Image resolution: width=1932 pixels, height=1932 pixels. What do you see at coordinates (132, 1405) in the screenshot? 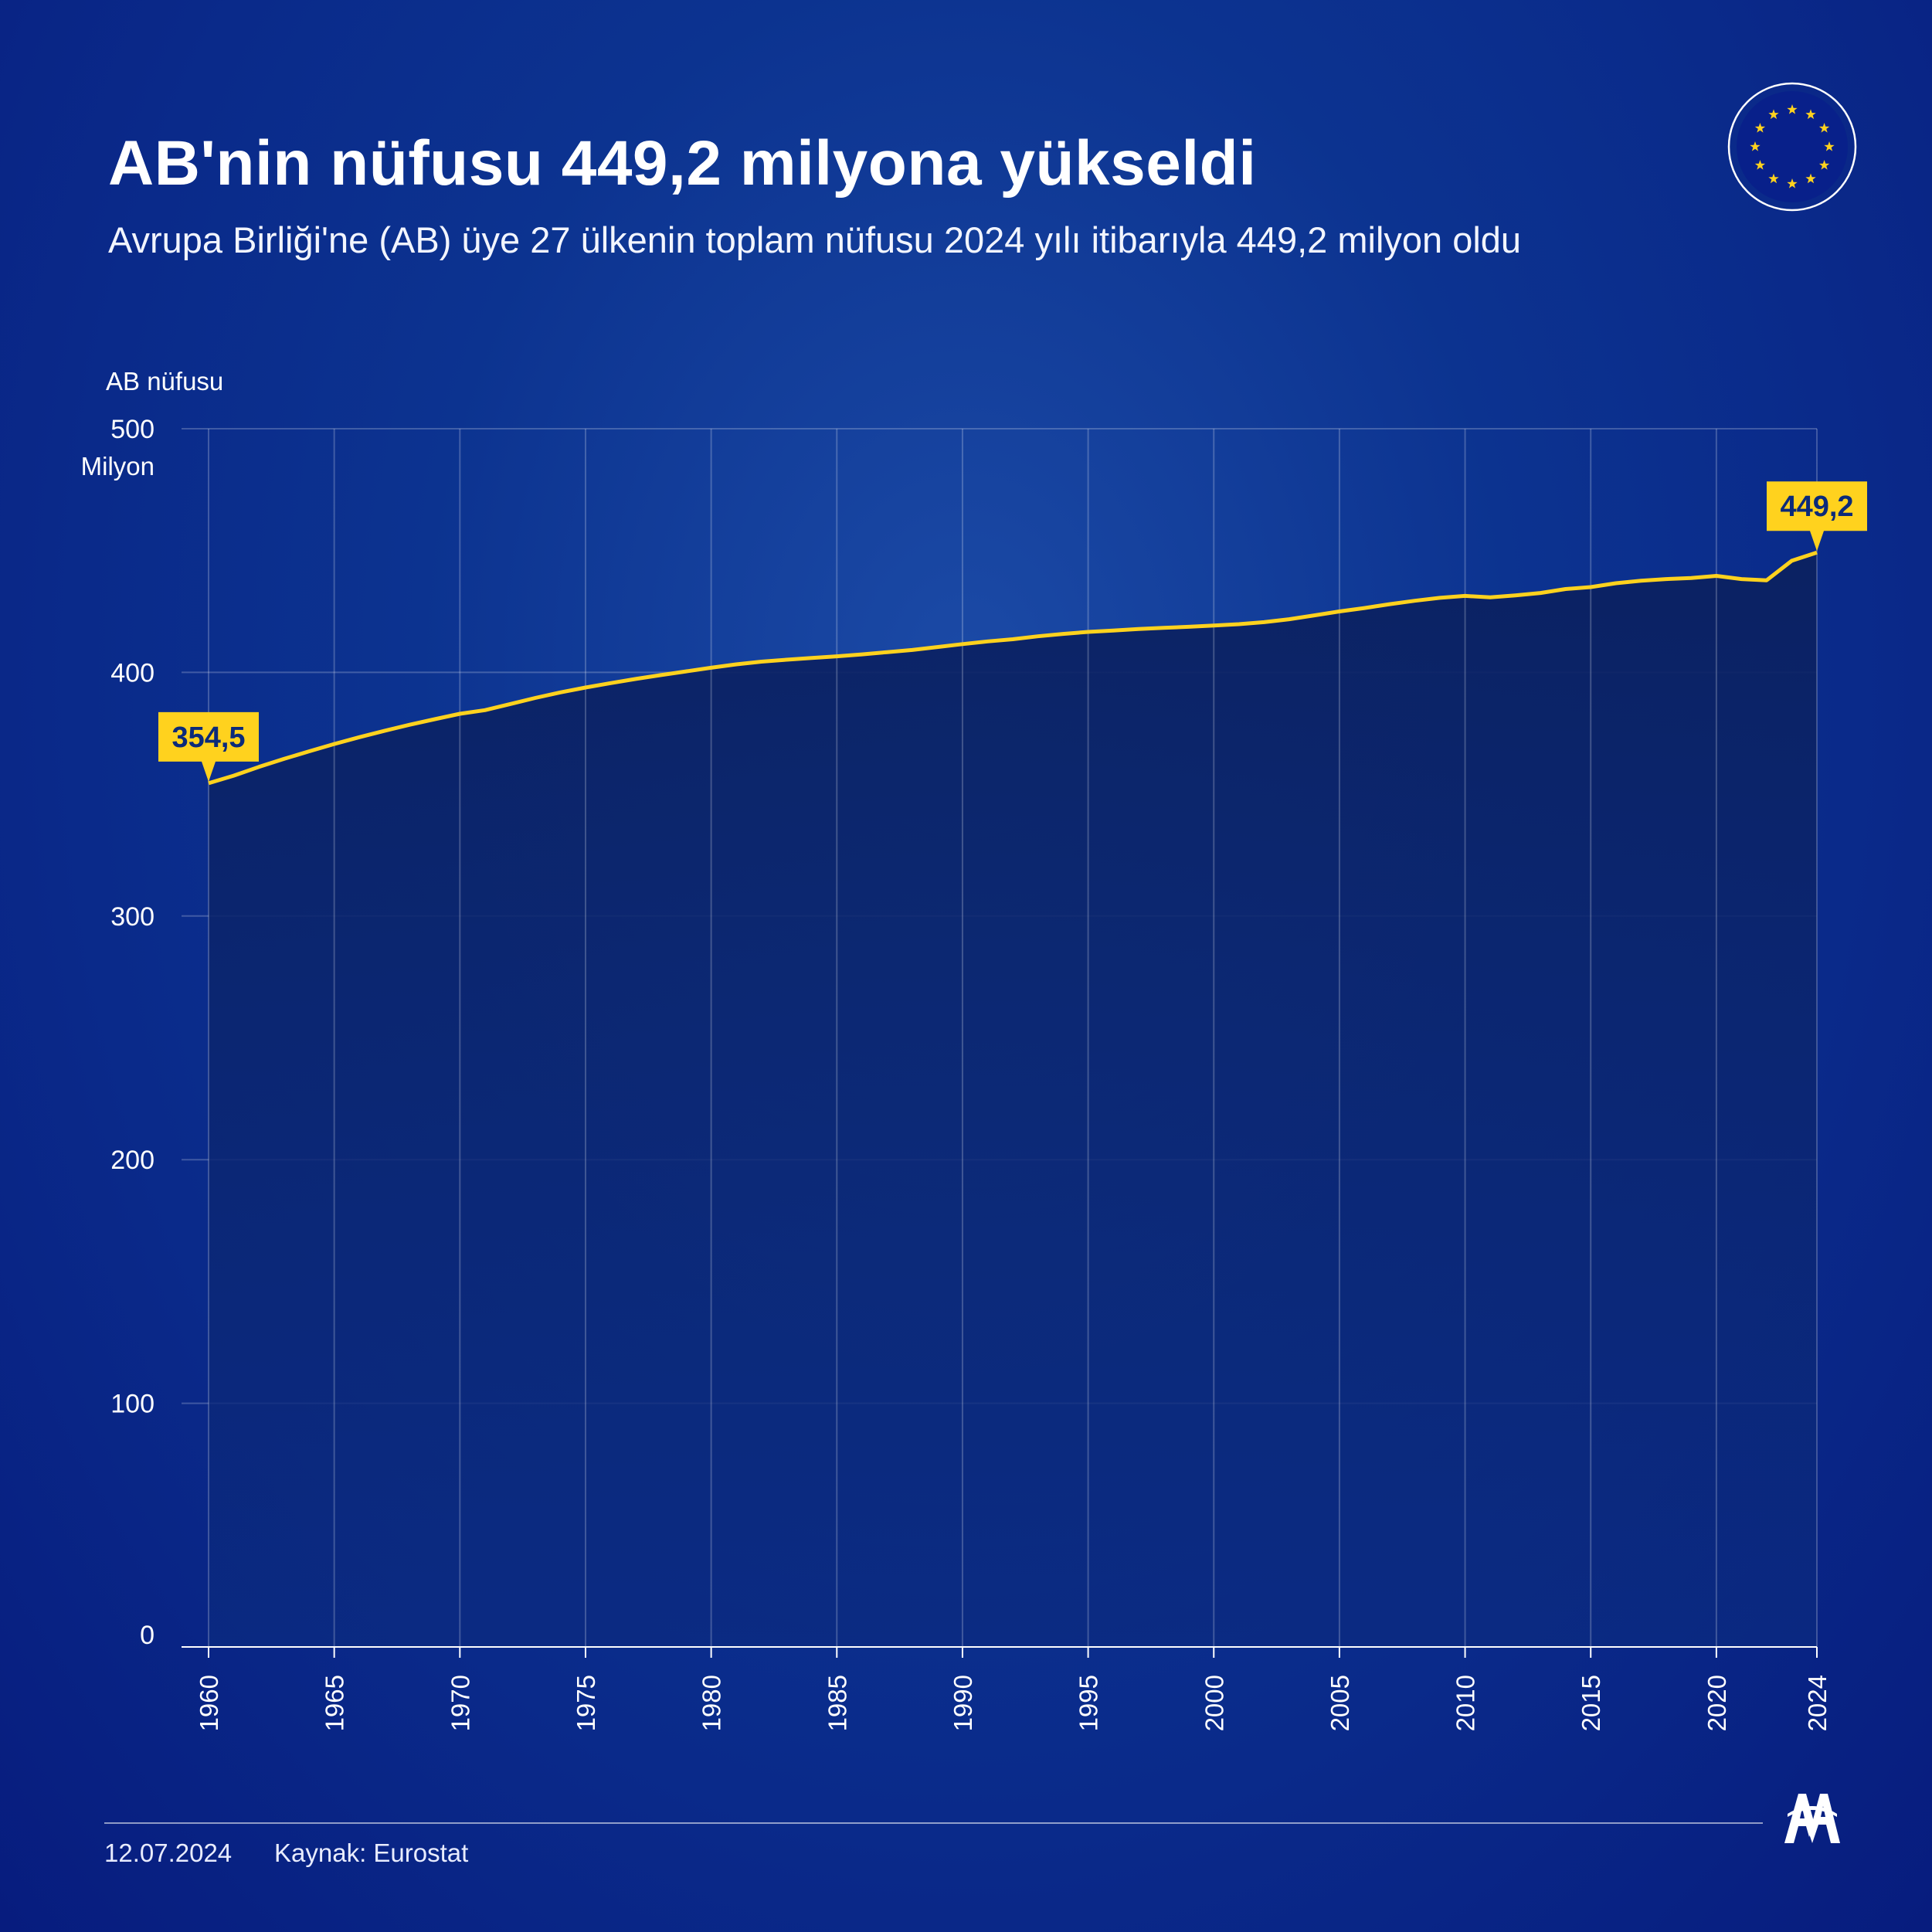
I see `y-tick-label: 100` at bounding box center [132, 1405].